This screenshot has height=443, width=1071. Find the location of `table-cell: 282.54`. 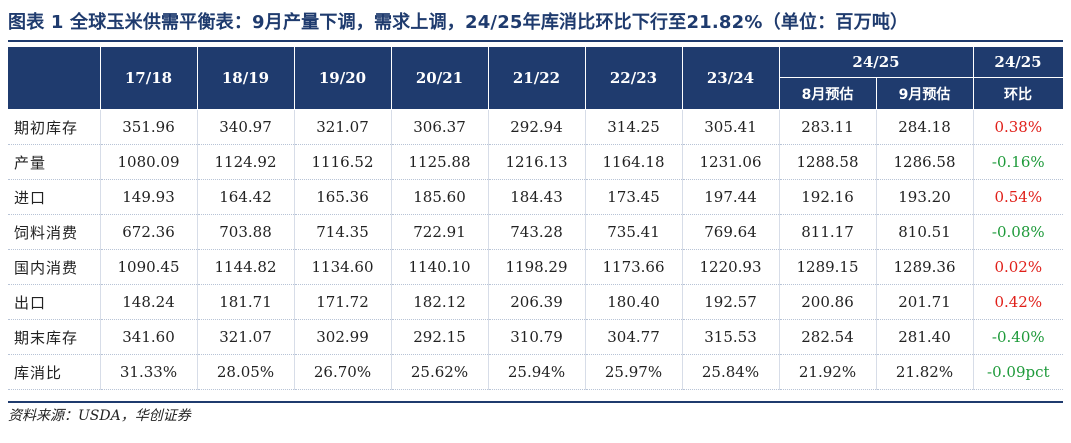

table-cell: 282.54 is located at coordinates (828, 337).